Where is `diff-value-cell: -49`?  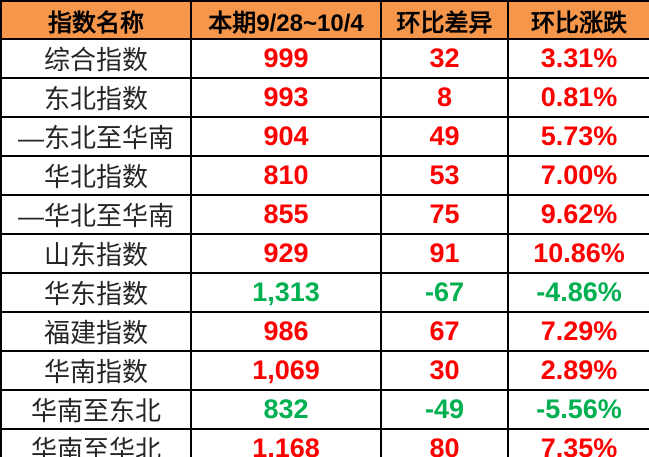 diff-value-cell: -49 is located at coordinates (444, 409).